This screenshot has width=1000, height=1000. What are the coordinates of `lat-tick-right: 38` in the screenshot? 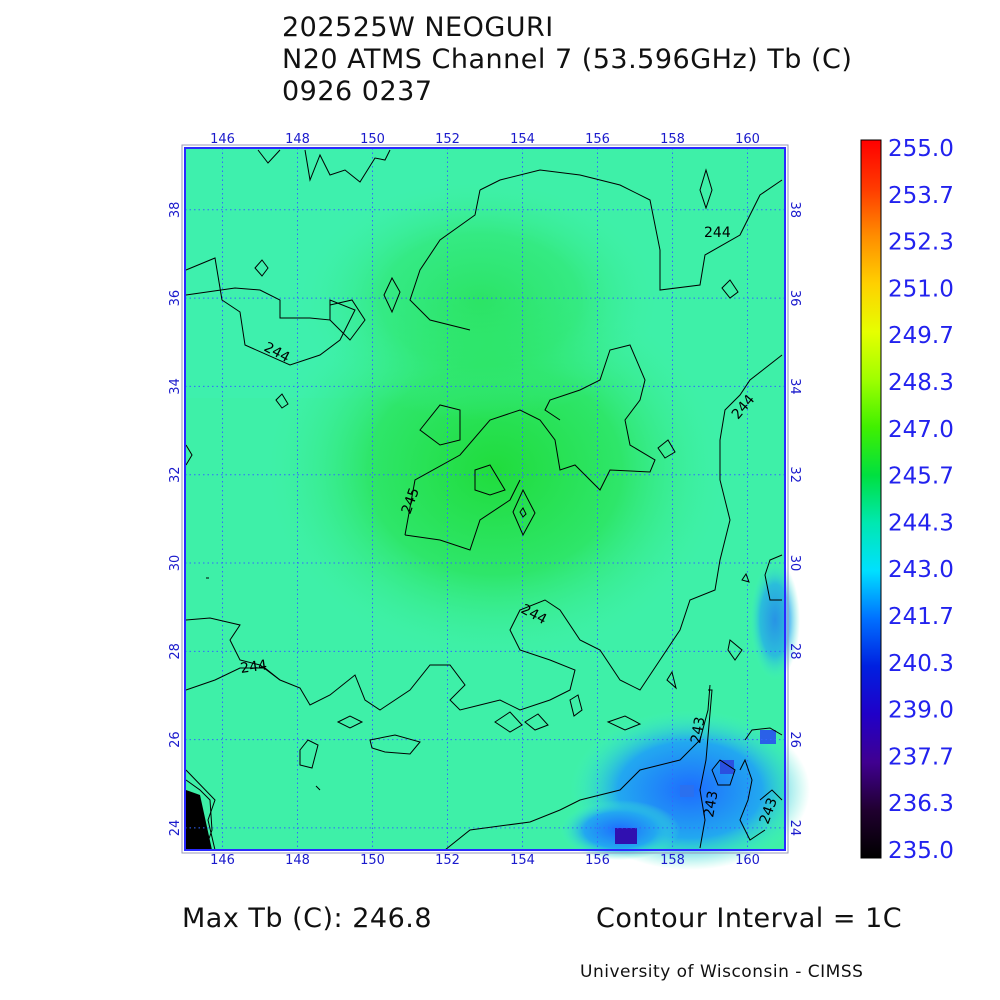 It's located at (794, 210).